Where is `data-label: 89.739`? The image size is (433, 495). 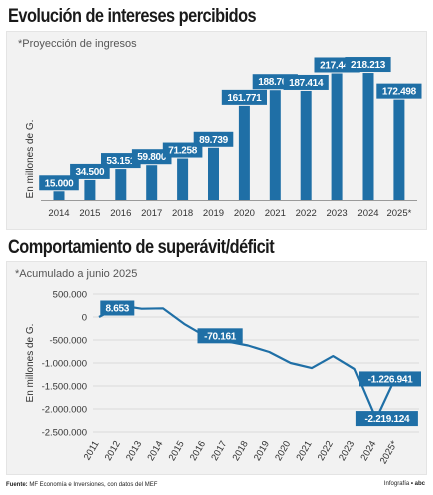
data-label: 89.739 is located at coordinates (214, 140).